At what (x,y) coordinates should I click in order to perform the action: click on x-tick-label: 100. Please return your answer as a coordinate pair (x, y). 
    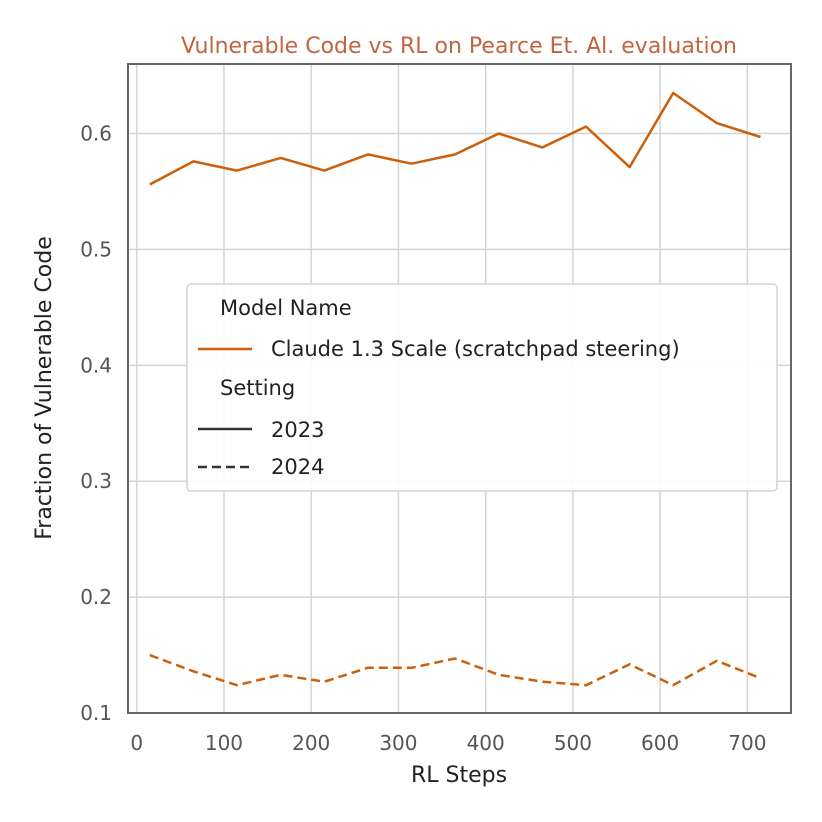
    Looking at the image, I should click on (224, 743).